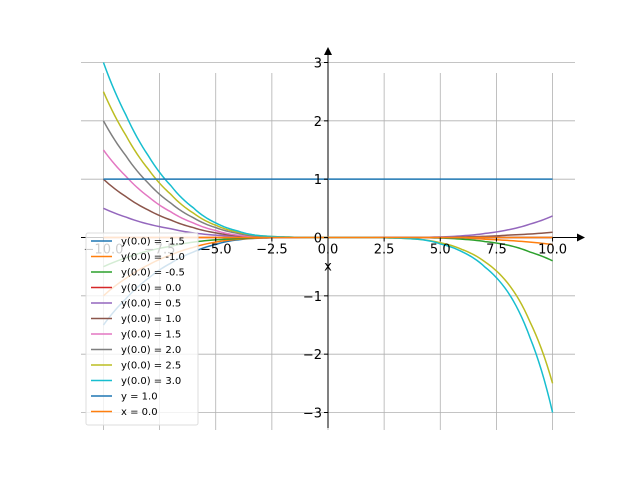  What do you see at coordinates (318, 64) in the screenshot?
I see `y-tick-label: 3` at bounding box center [318, 64].